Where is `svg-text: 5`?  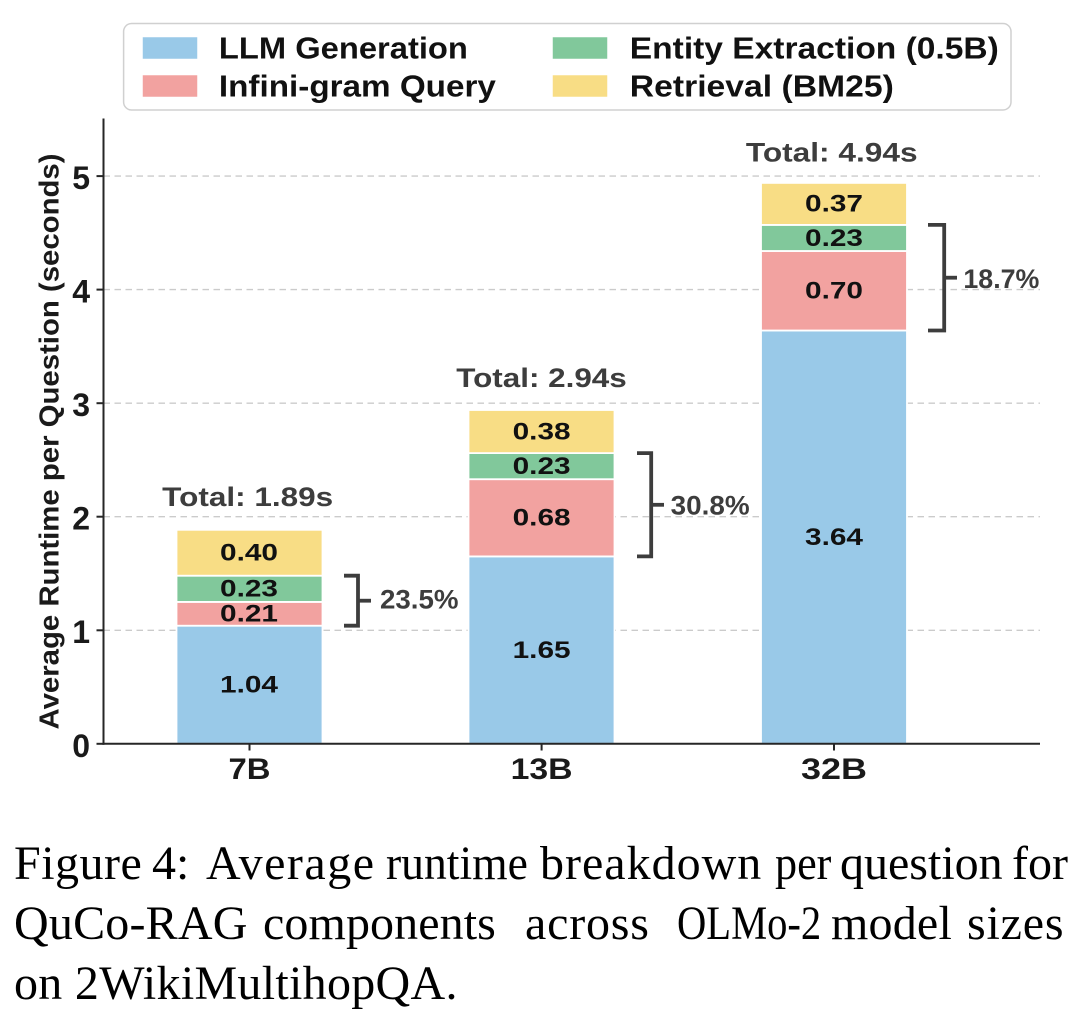 svg-text: 5 is located at coordinates (81, 178).